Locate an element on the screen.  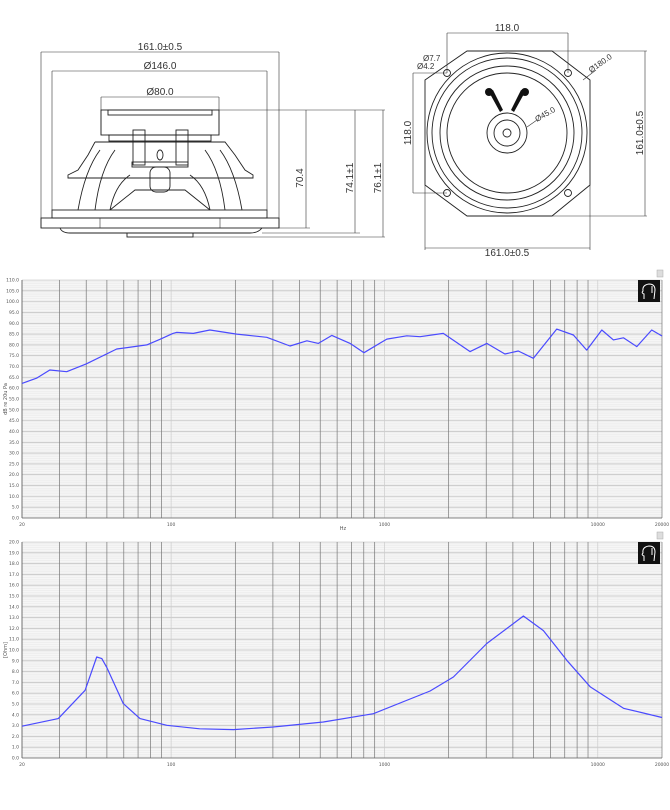
overall-width-dim: 161.0±0.5 is located at coordinates (160, 47).